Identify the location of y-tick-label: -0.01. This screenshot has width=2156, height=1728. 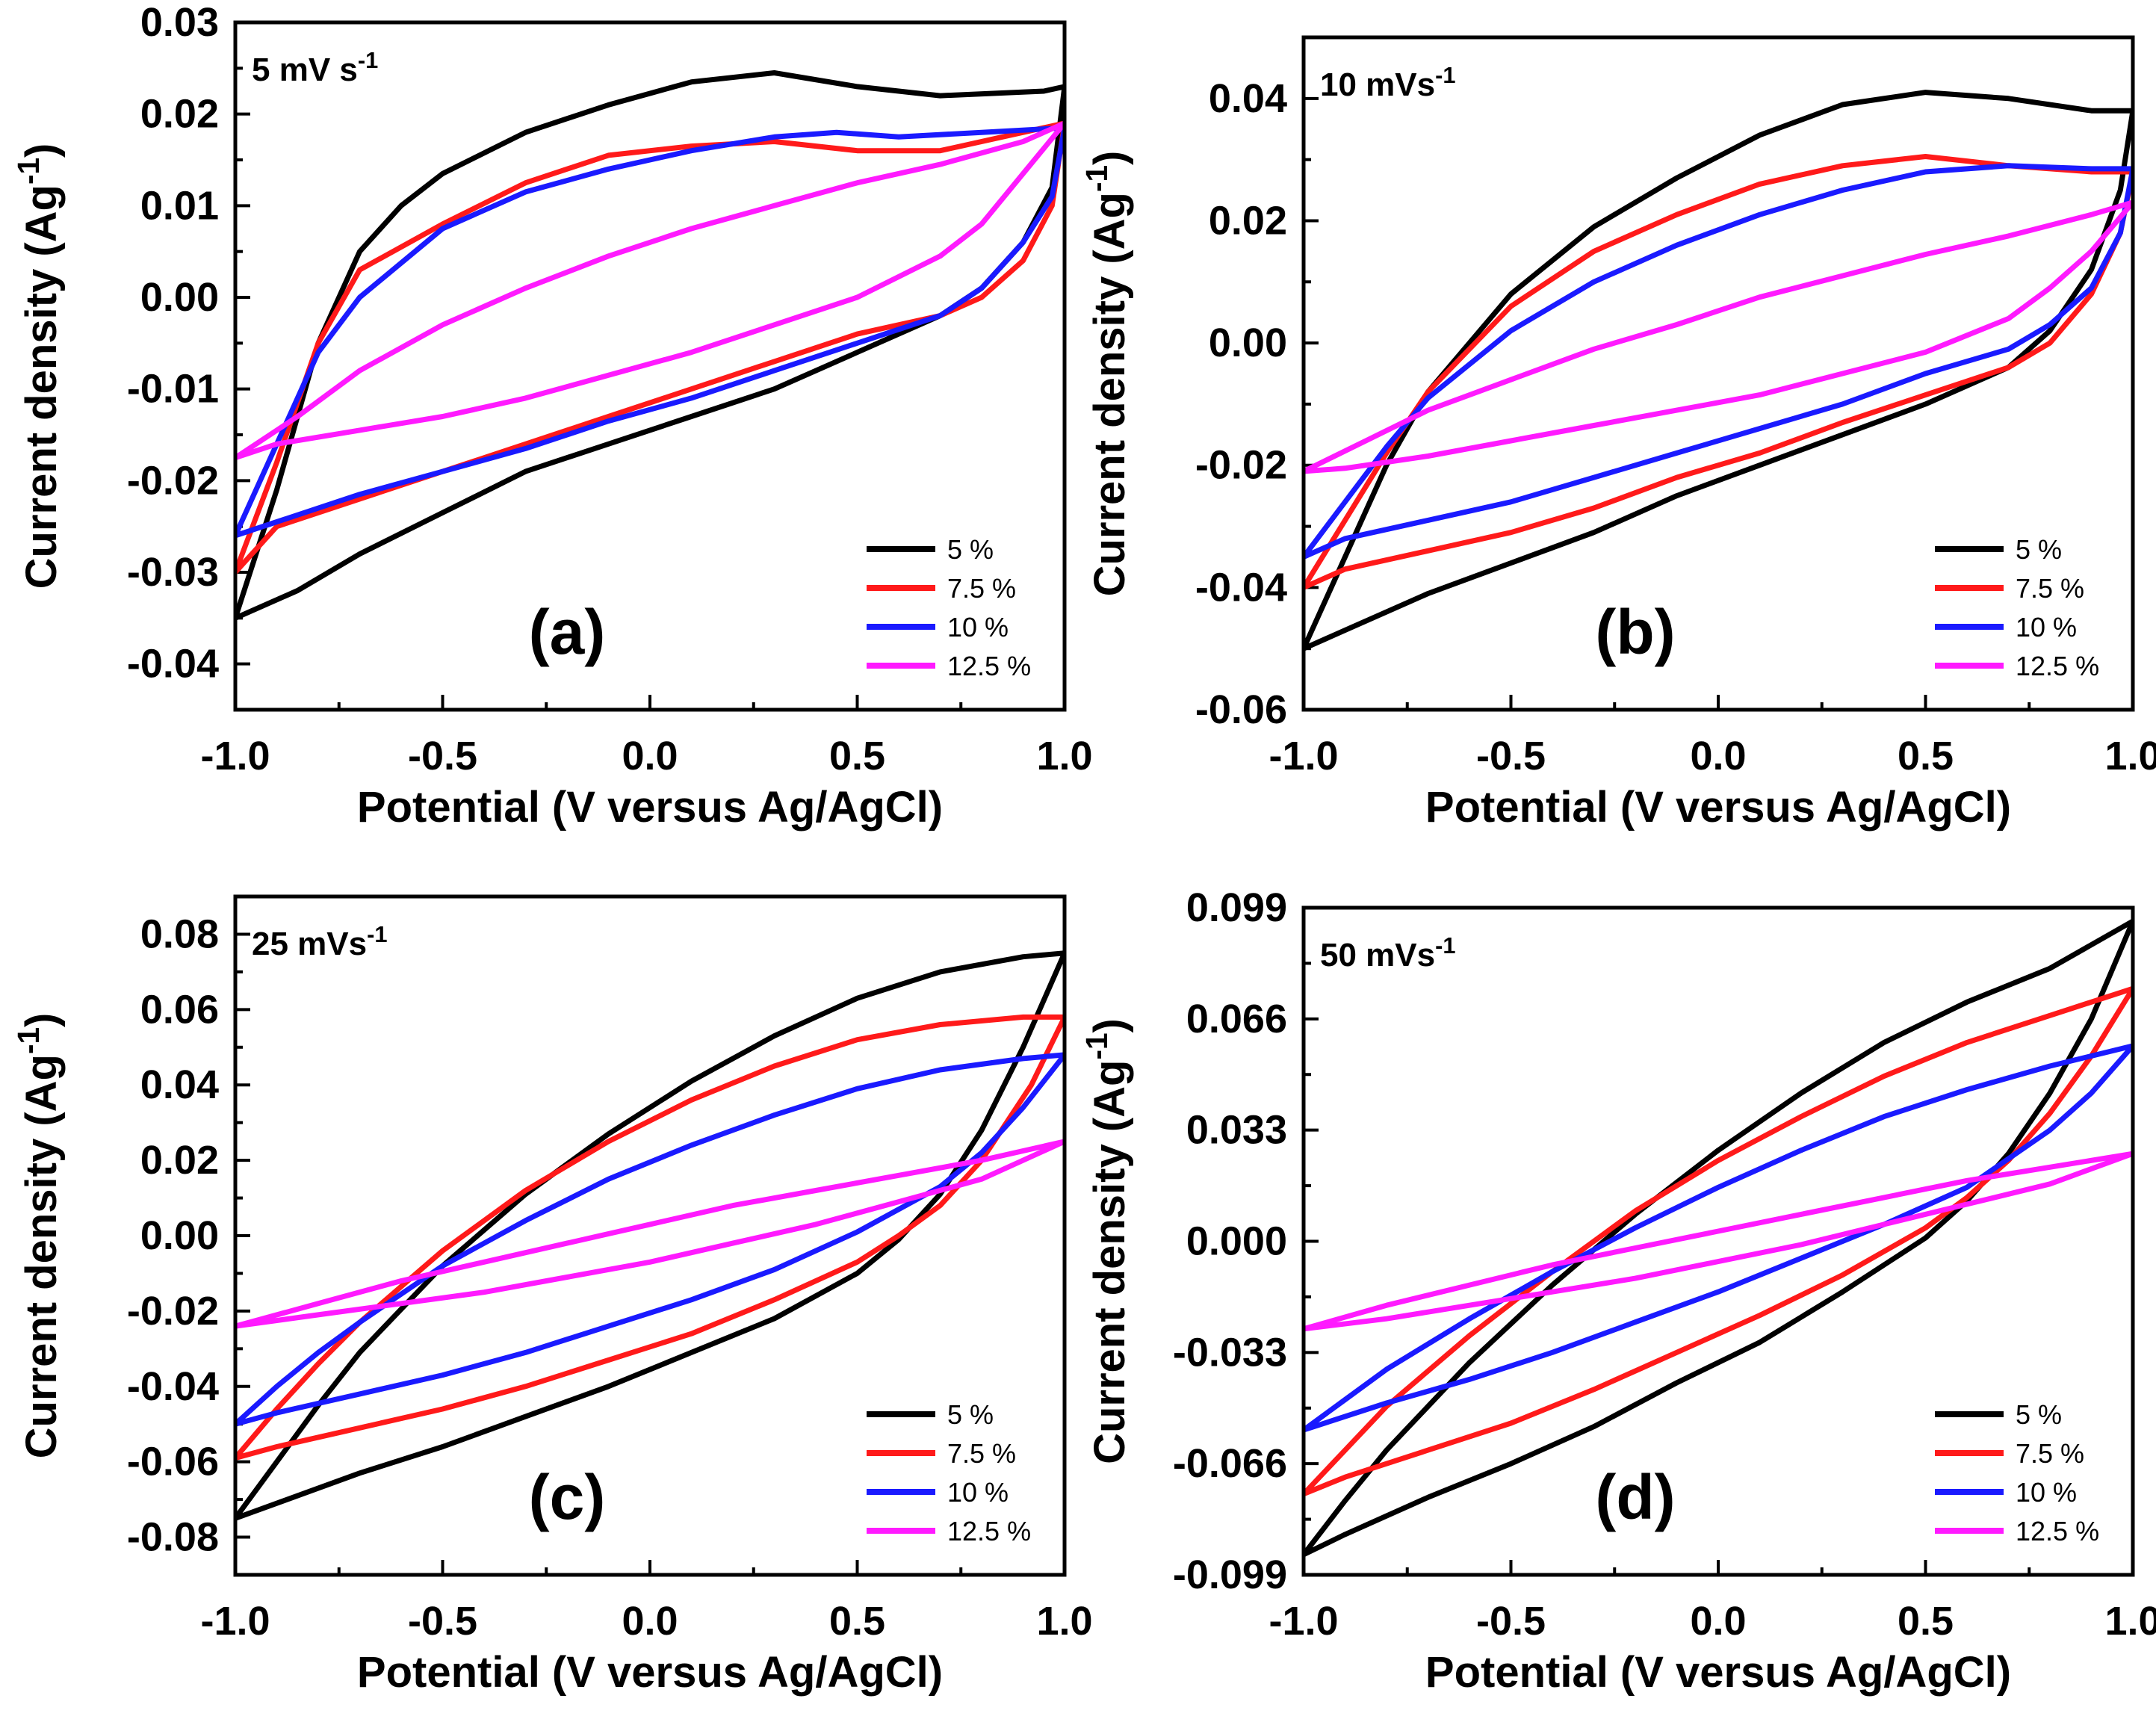
(173, 390).